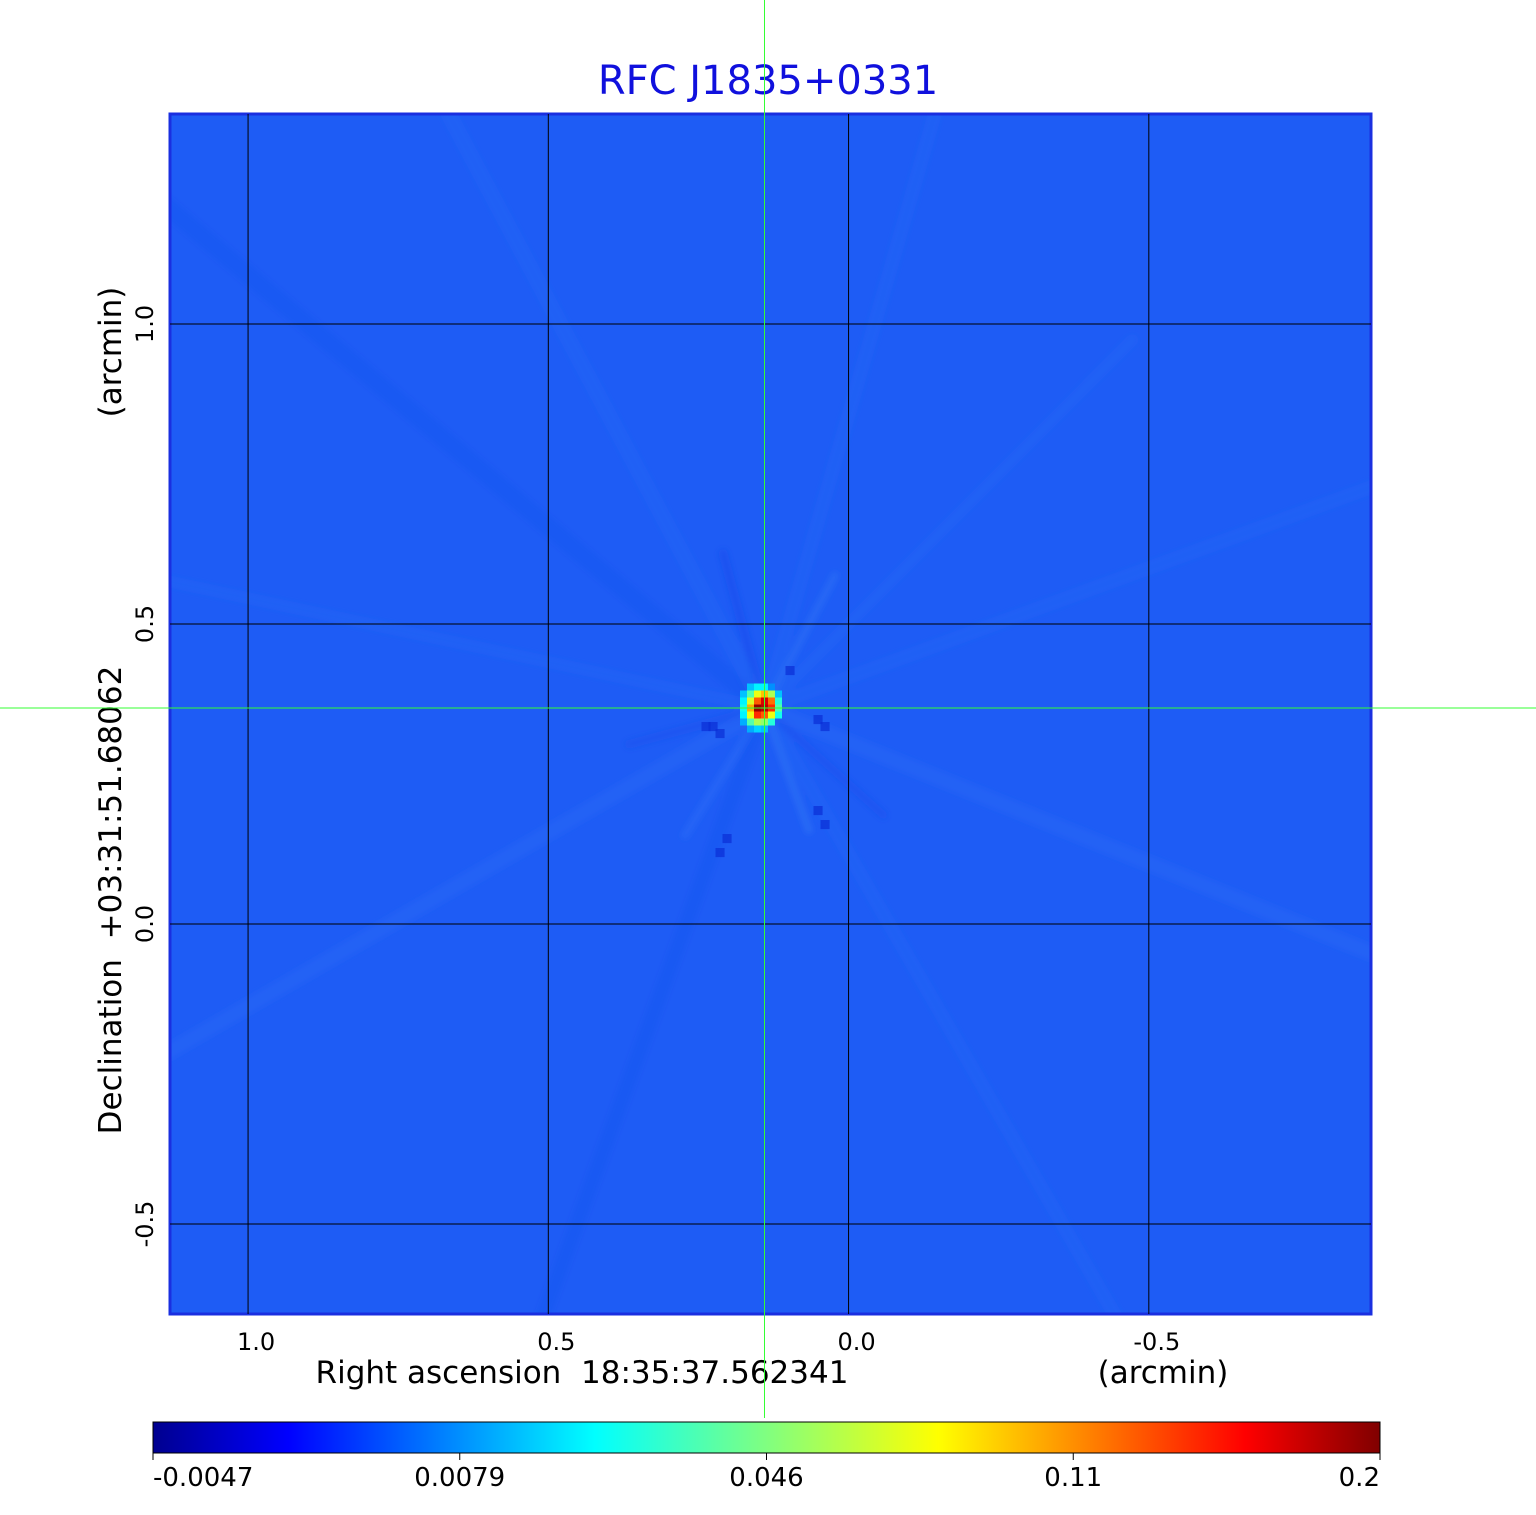 Image resolution: width=1536 pixels, height=1515 pixels. I want to click on colorbar-tick-label: -0.0047, so click(203, 1478).